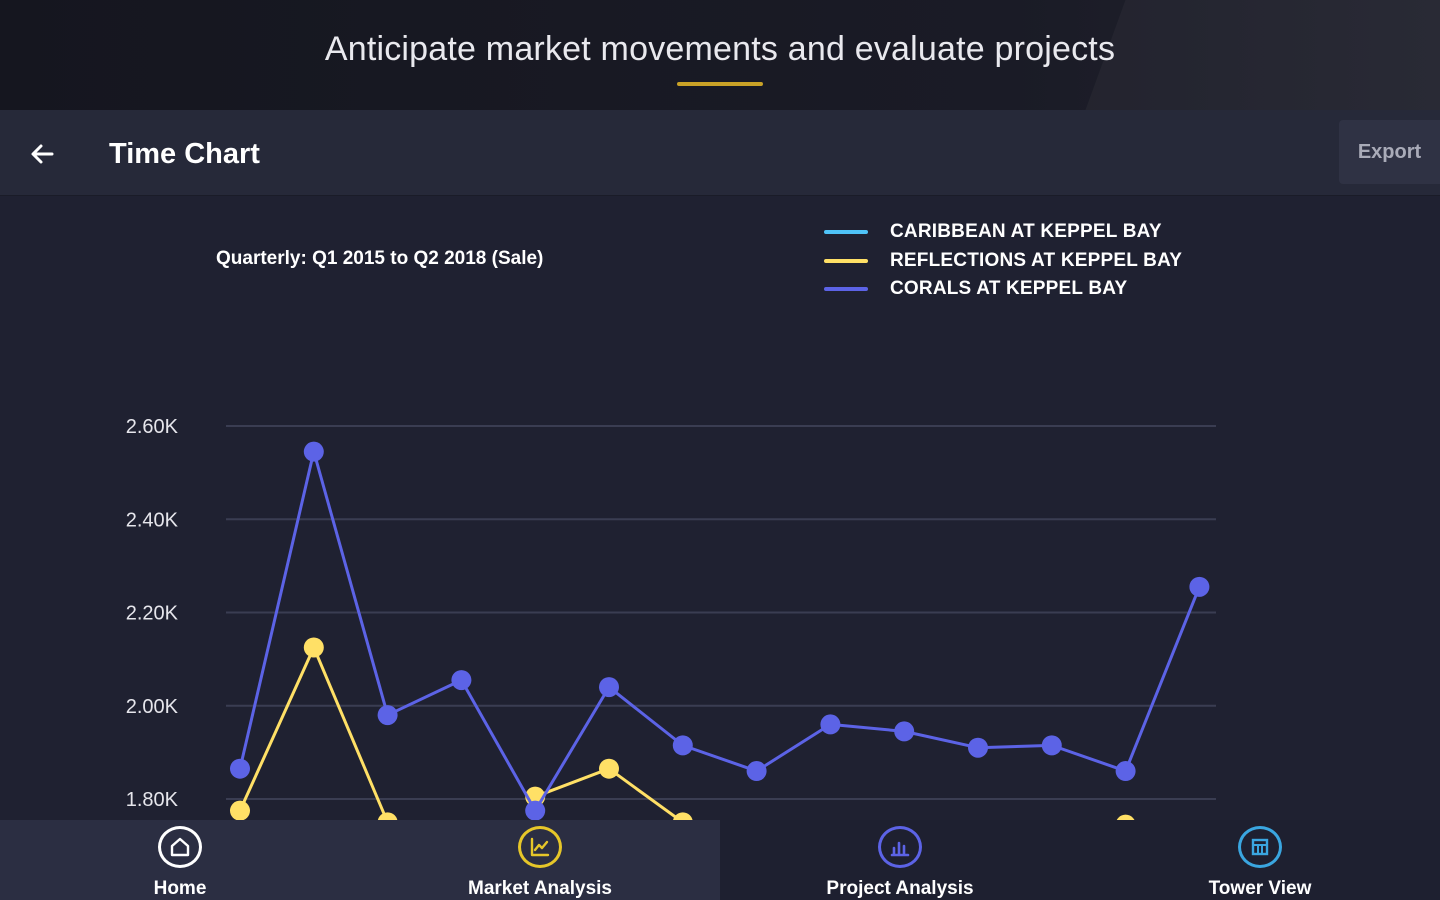 This screenshot has height=900, width=1440. I want to click on nav-label: Tower View, so click(1260, 888).